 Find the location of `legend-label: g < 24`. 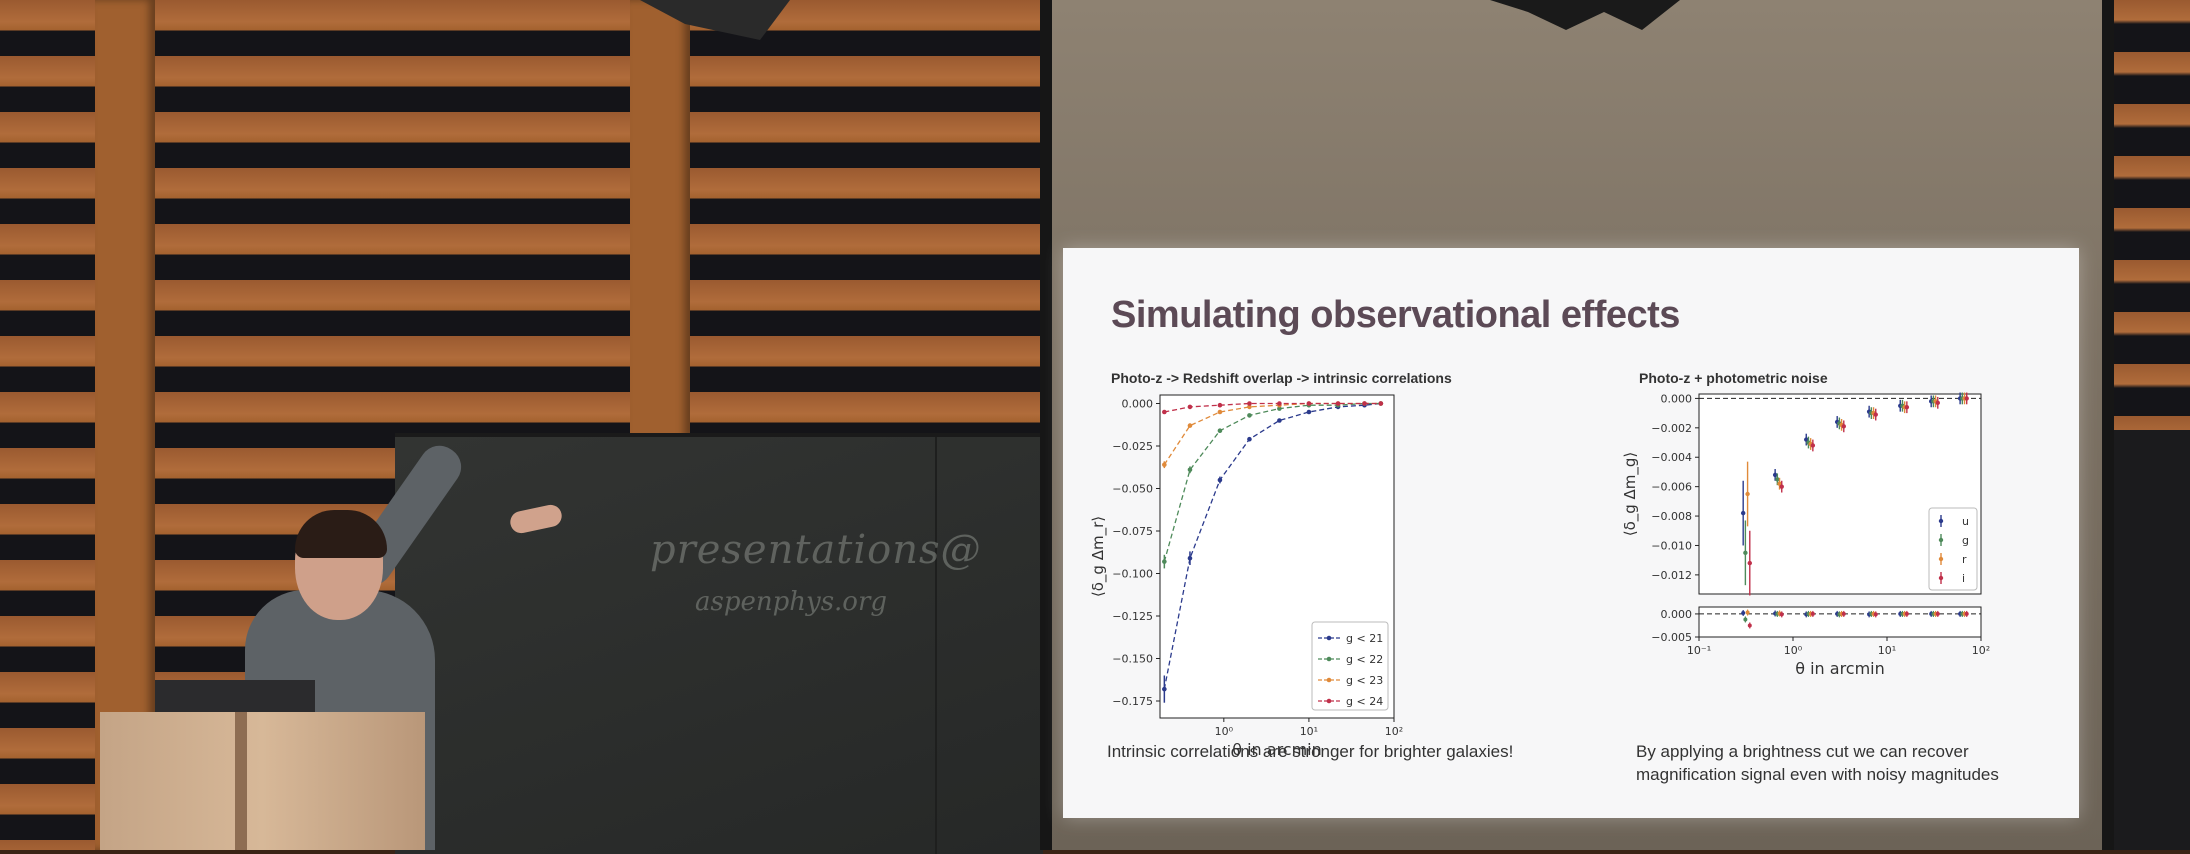

legend-label: g < 24 is located at coordinates (1364, 701).